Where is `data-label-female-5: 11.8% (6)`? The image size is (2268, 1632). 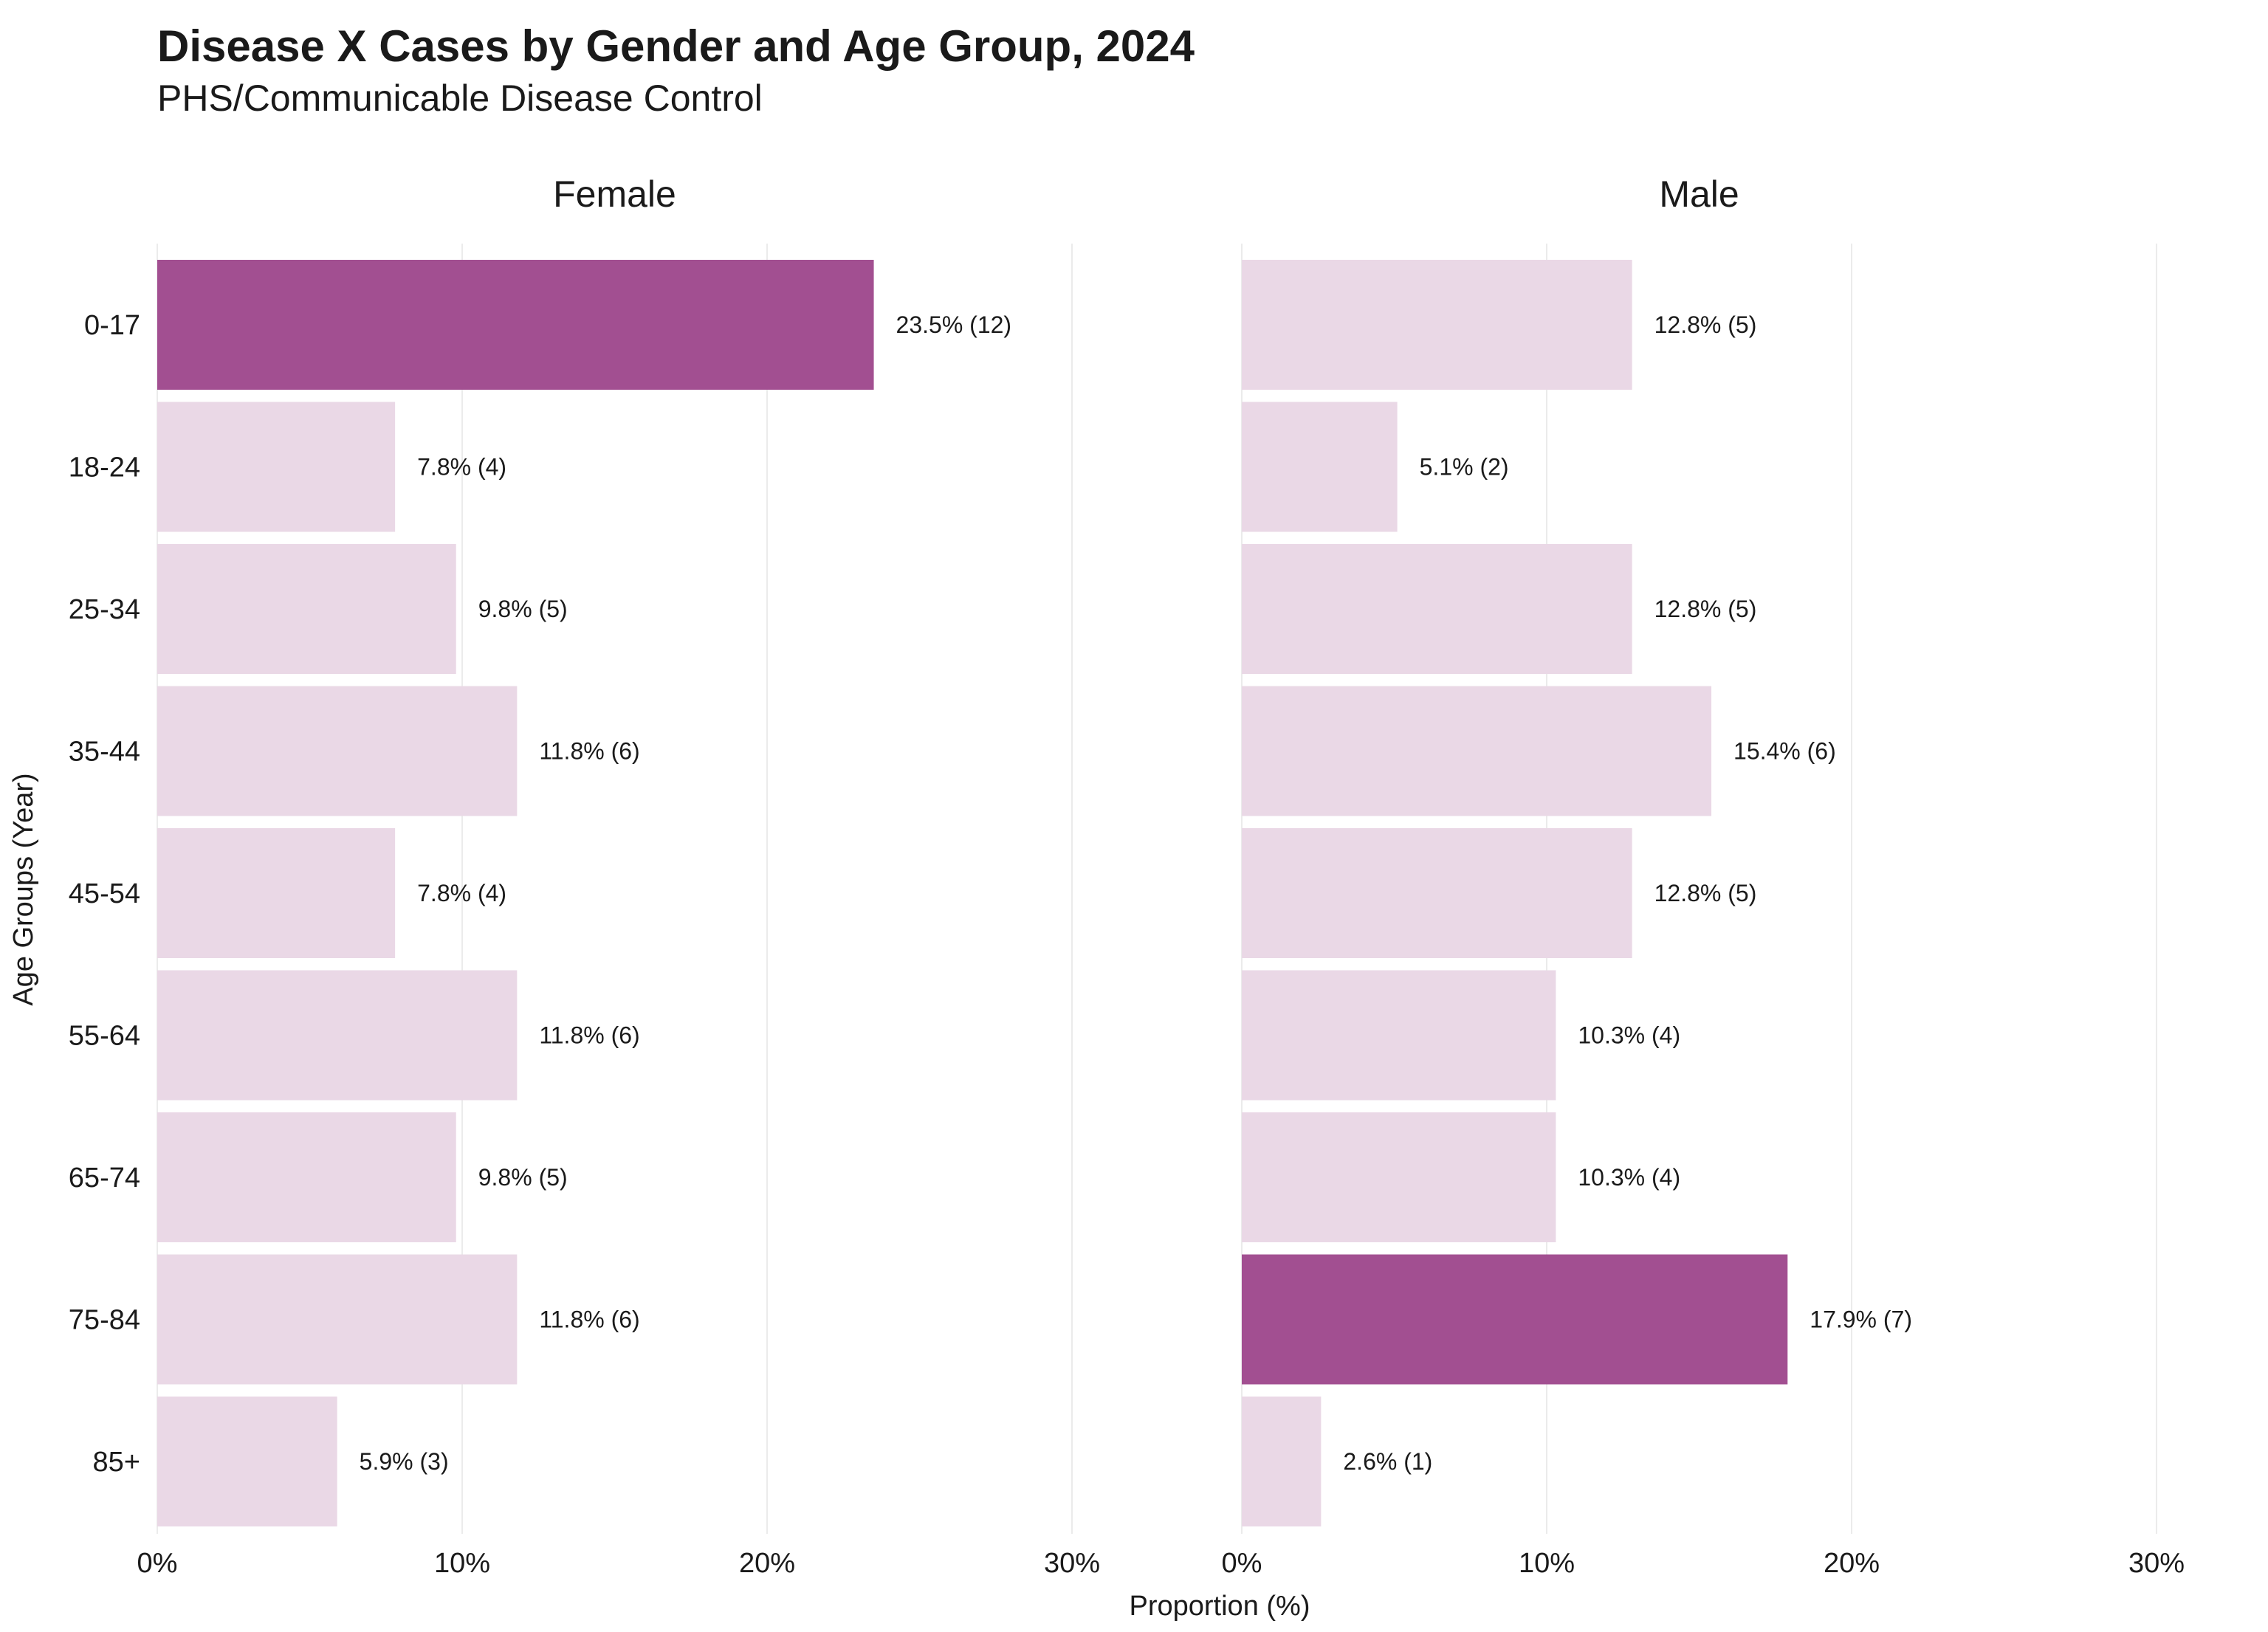 data-label-female-5: 11.8% (6) is located at coordinates (589, 1035).